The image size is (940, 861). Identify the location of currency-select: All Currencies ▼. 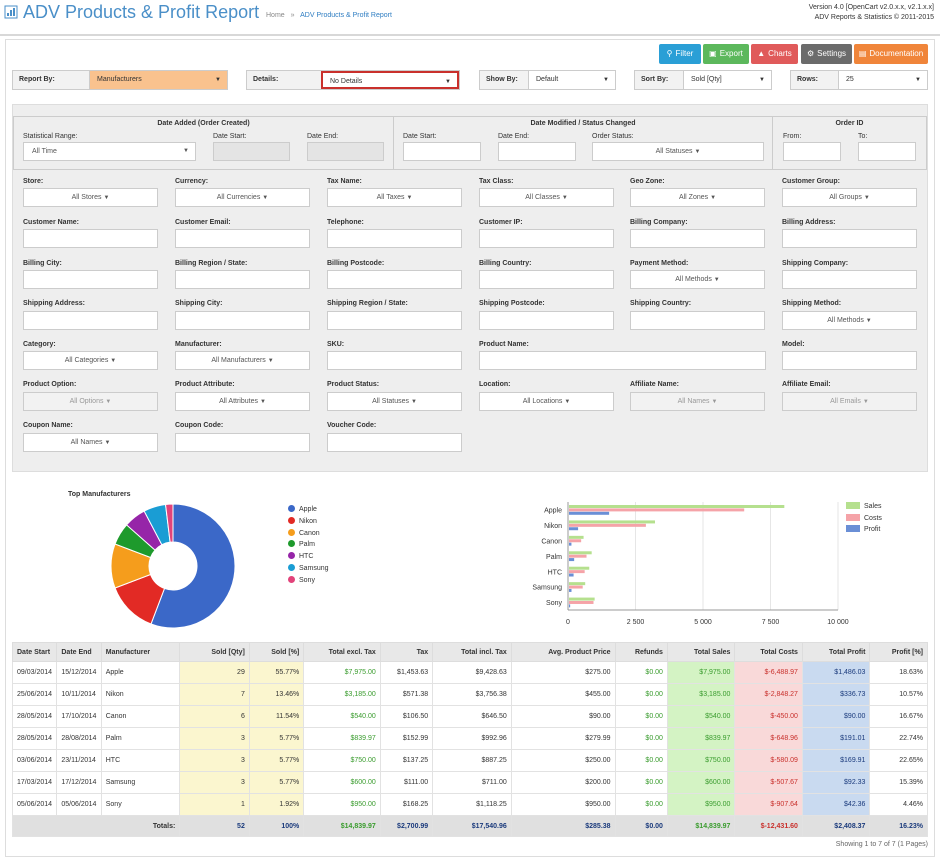
(242, 197).